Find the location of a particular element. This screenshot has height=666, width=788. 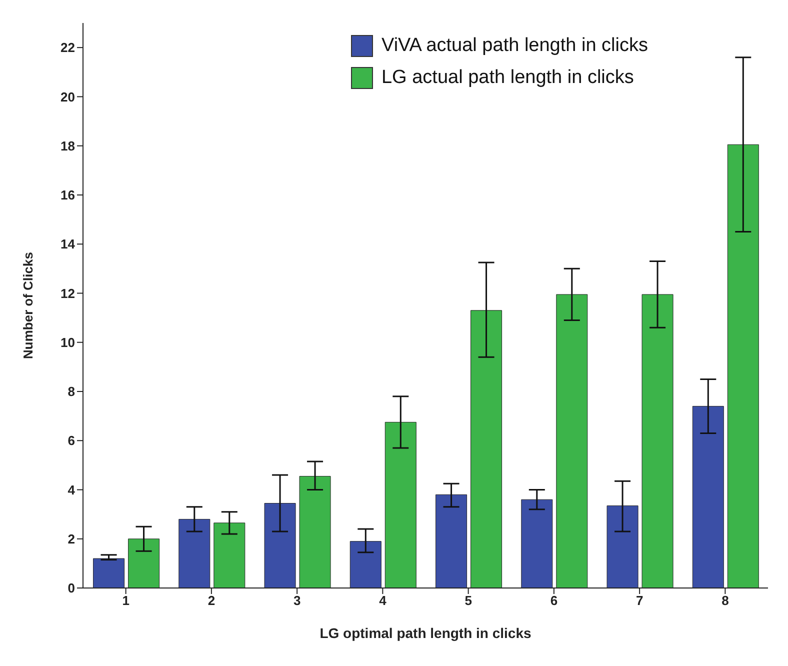

y-tick-label: 10 is located at coordinates (67, 342).